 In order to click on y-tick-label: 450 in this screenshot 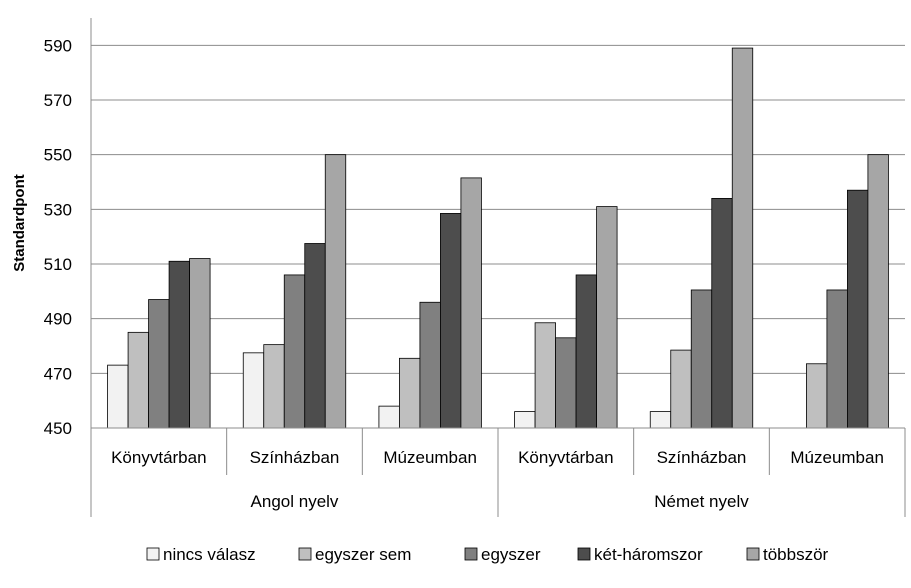, I will do `click(58, 428)`.